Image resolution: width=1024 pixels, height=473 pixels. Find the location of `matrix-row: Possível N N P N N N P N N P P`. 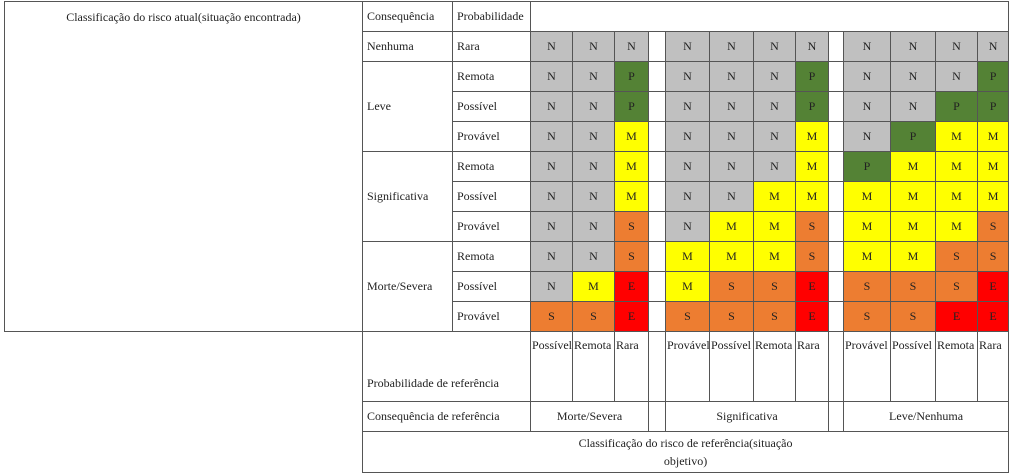

matrix-row: Possível N N P N N N P N N P P is located at coordinates (507, 106).